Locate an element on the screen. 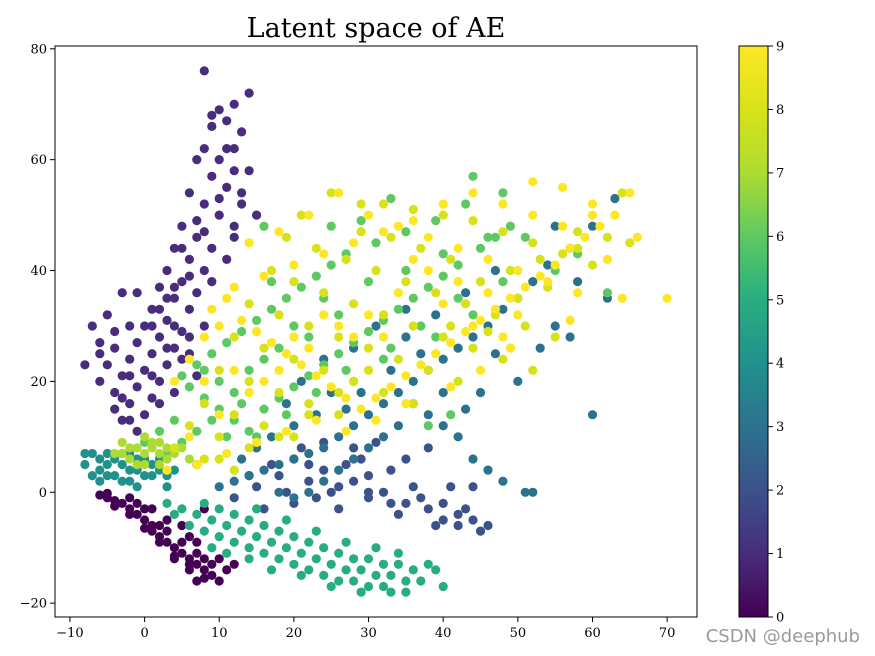  colorbar-tick-label: 8 is located at coordinates (780, 110).